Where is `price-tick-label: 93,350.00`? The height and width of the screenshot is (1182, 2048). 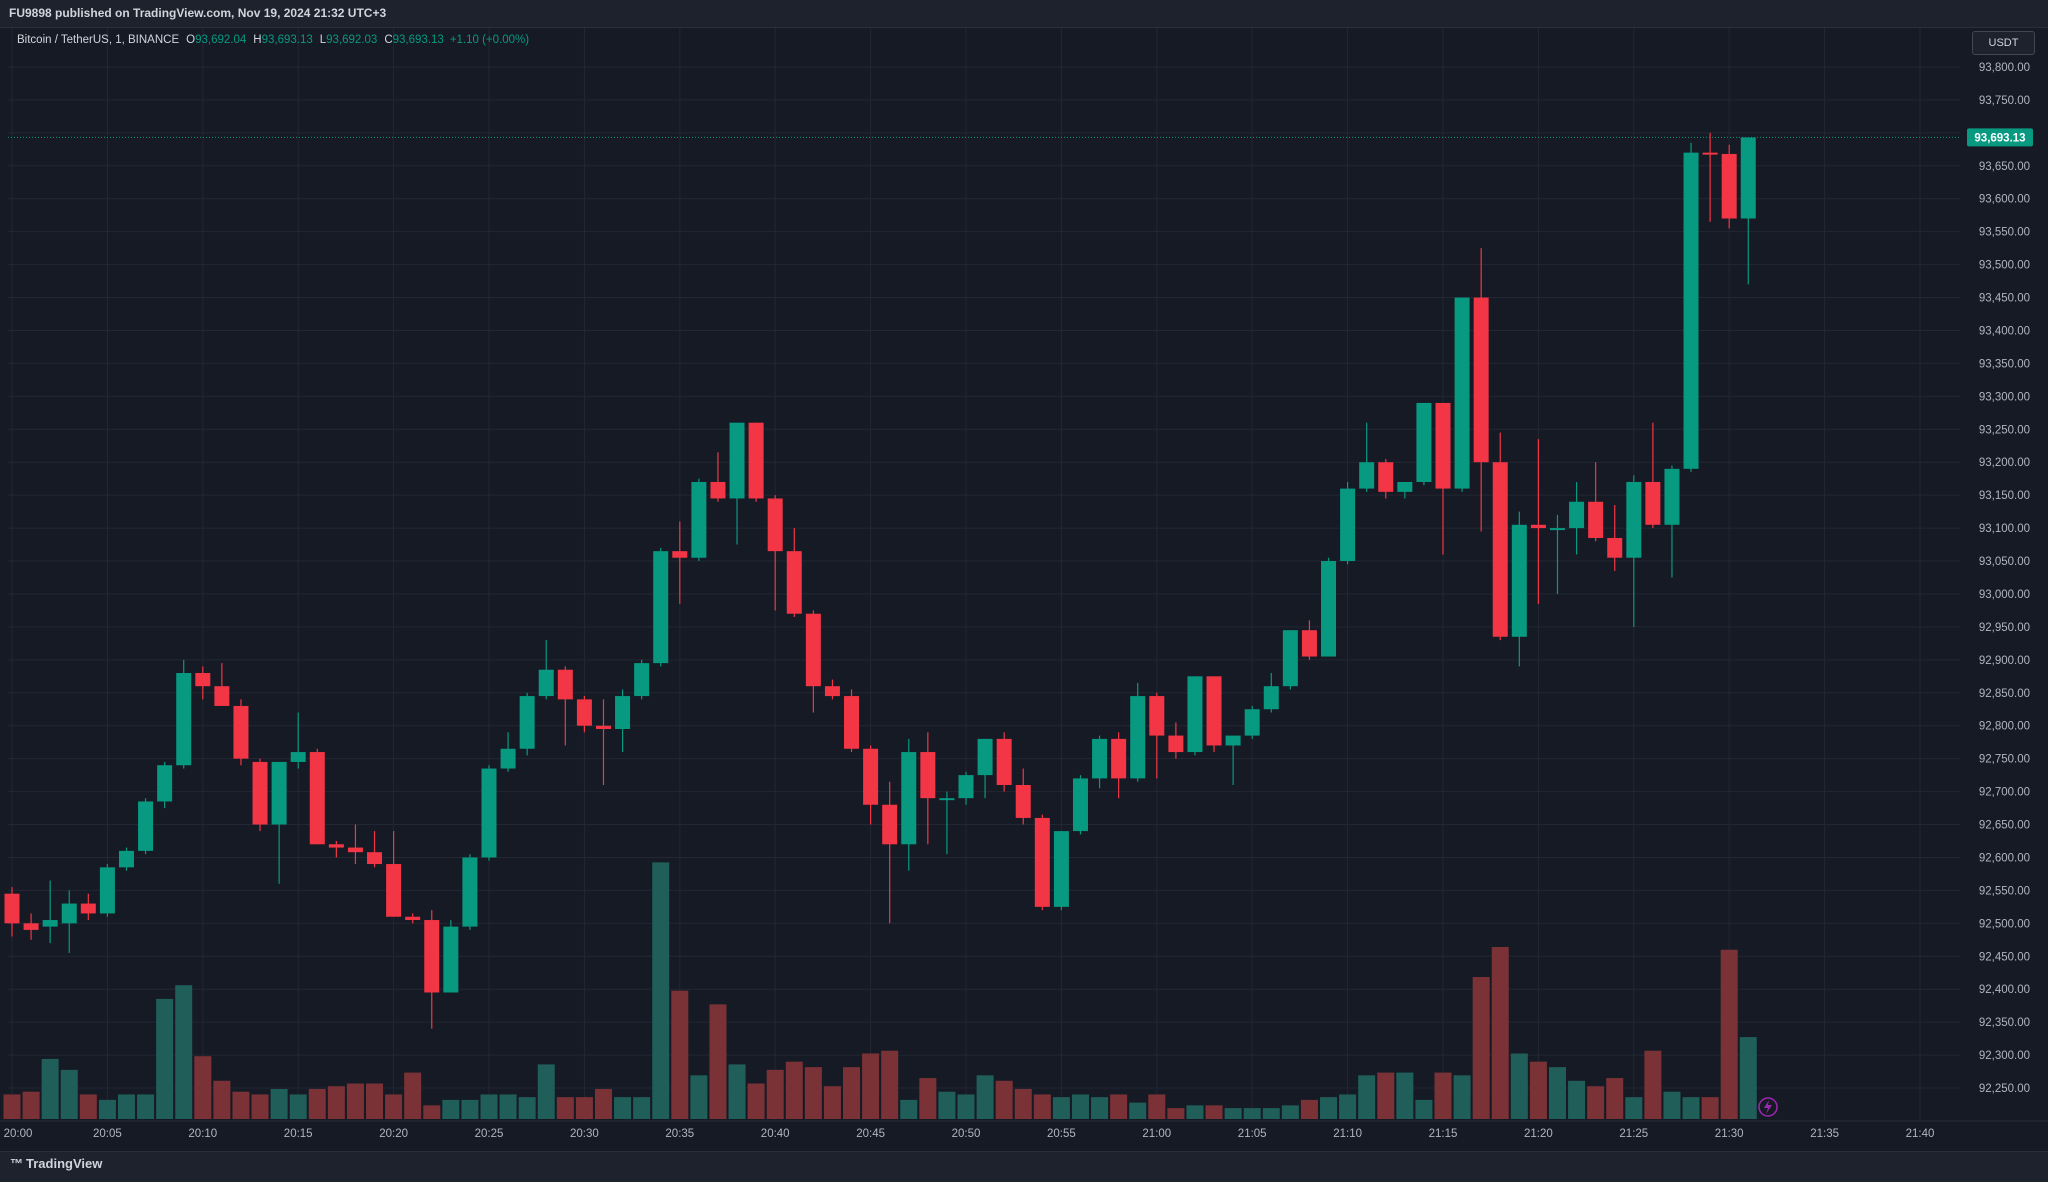 price-tick-label: 93,350.00 is located at coordinates (2004, 364).